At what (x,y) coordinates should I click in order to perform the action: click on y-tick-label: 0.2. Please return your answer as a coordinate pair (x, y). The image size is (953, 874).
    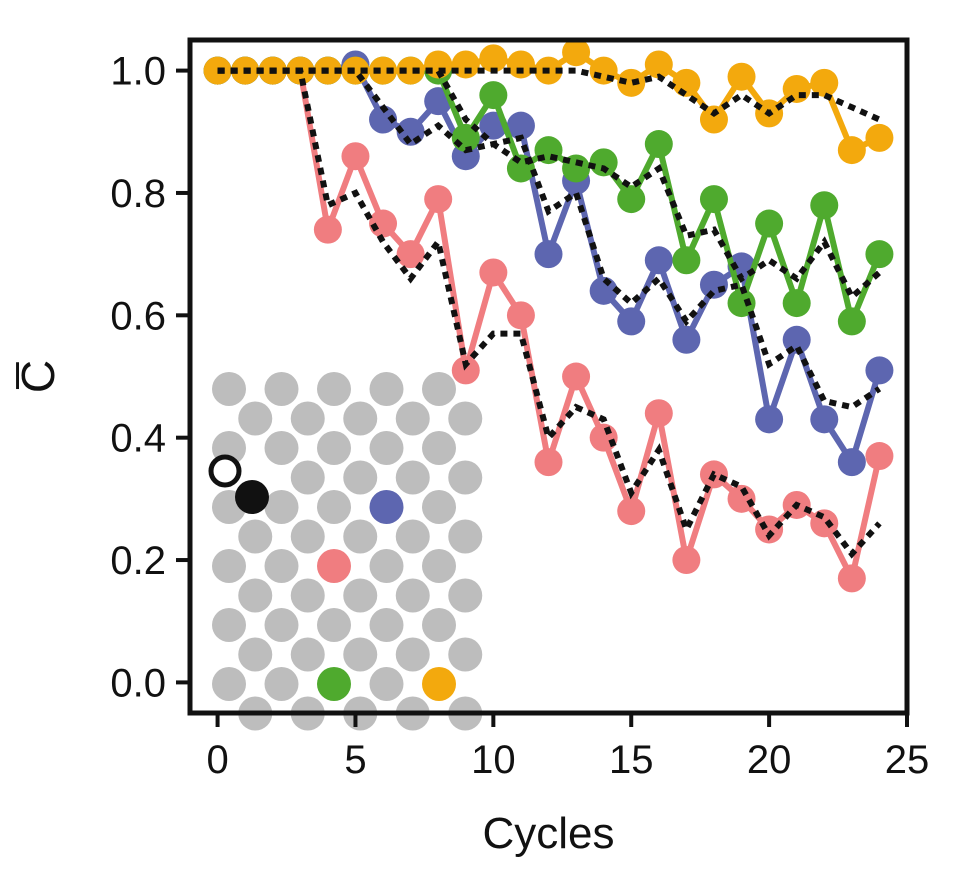
    Looking at the image, I should click on (138, 561).